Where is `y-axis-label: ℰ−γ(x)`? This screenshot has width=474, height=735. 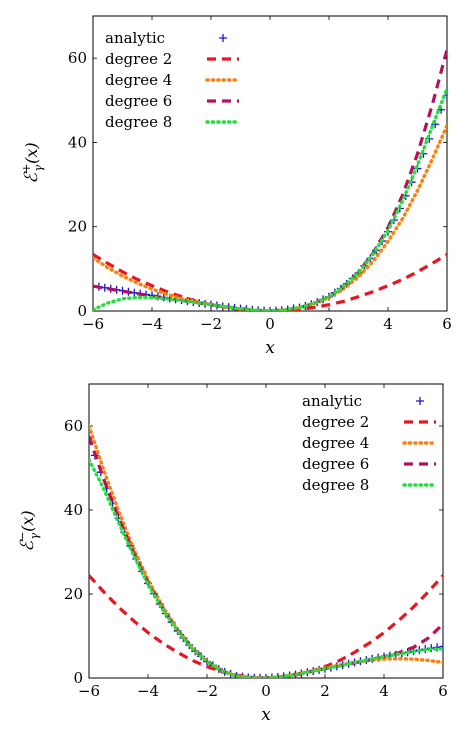
y-axis-label: ℰ−γ(x) is located at coordinates (28, 530).